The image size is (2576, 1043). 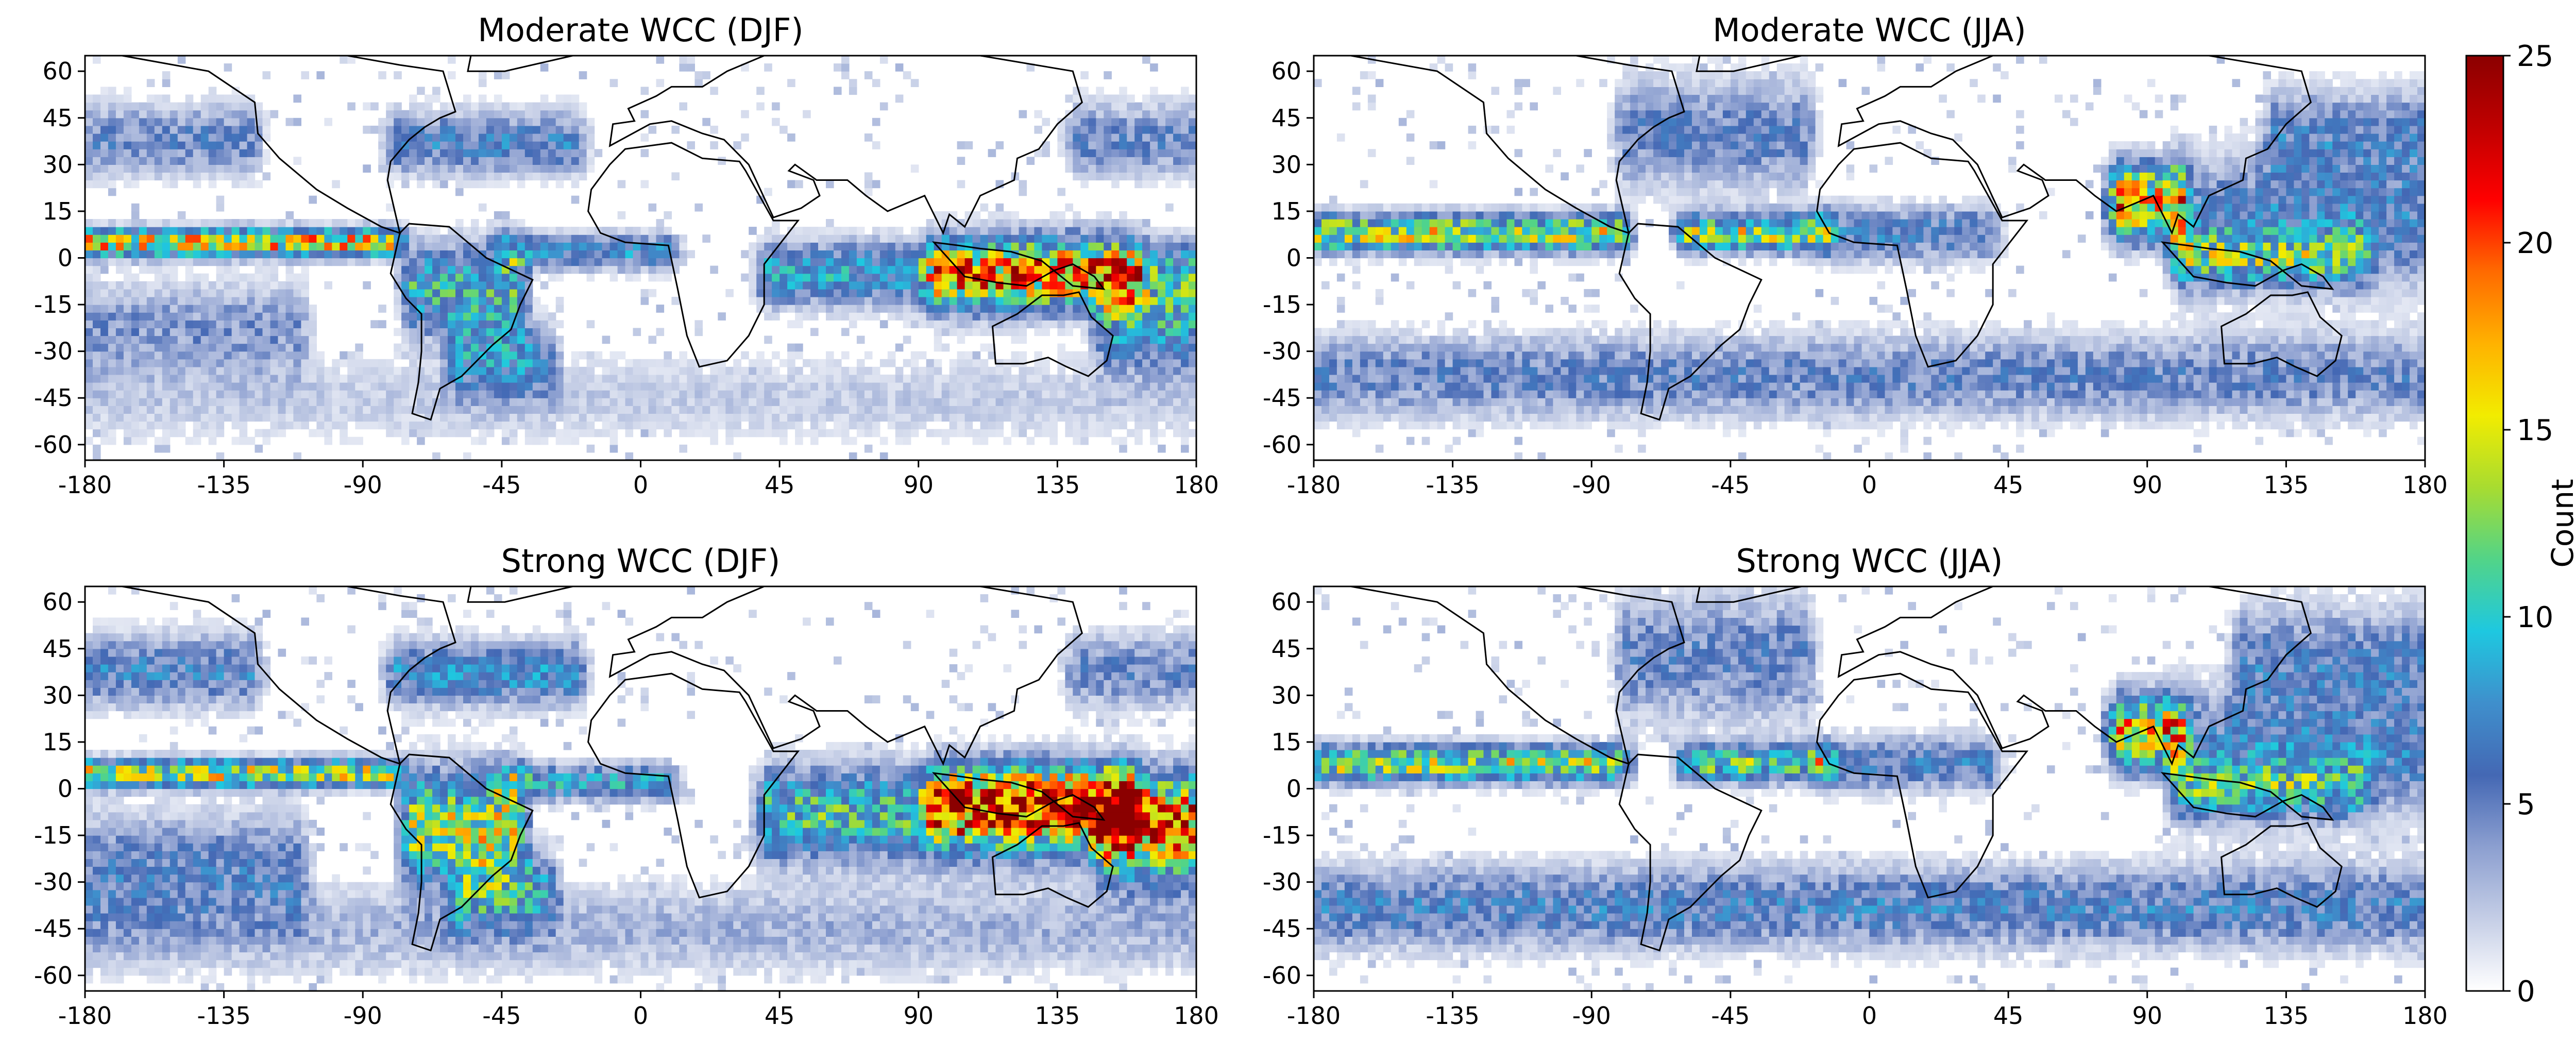 I want to click on coastlines, so click(x=618, y=238).